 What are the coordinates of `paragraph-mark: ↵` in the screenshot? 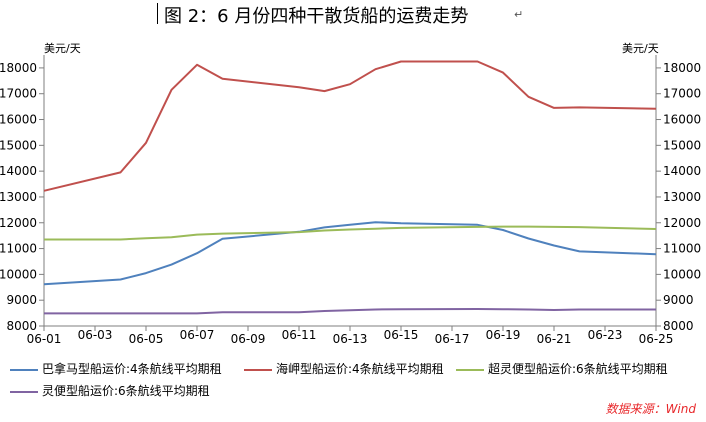 It's located at (519, 14).